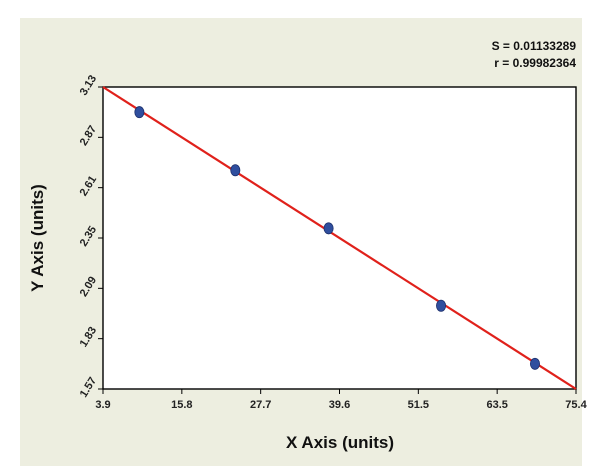 Image resolution: width=600 pixels, height=472 pixels. I want to click on x-tick-label: 27.7, so click(260, 405).